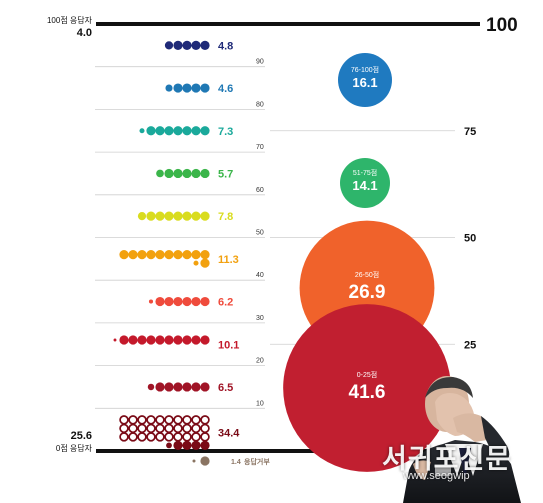 The width and height of the screenshot is (543, 503). Describe the element at coordinates (260, 361) in the screenshot. I see `tick-label-20: 20` at that location.